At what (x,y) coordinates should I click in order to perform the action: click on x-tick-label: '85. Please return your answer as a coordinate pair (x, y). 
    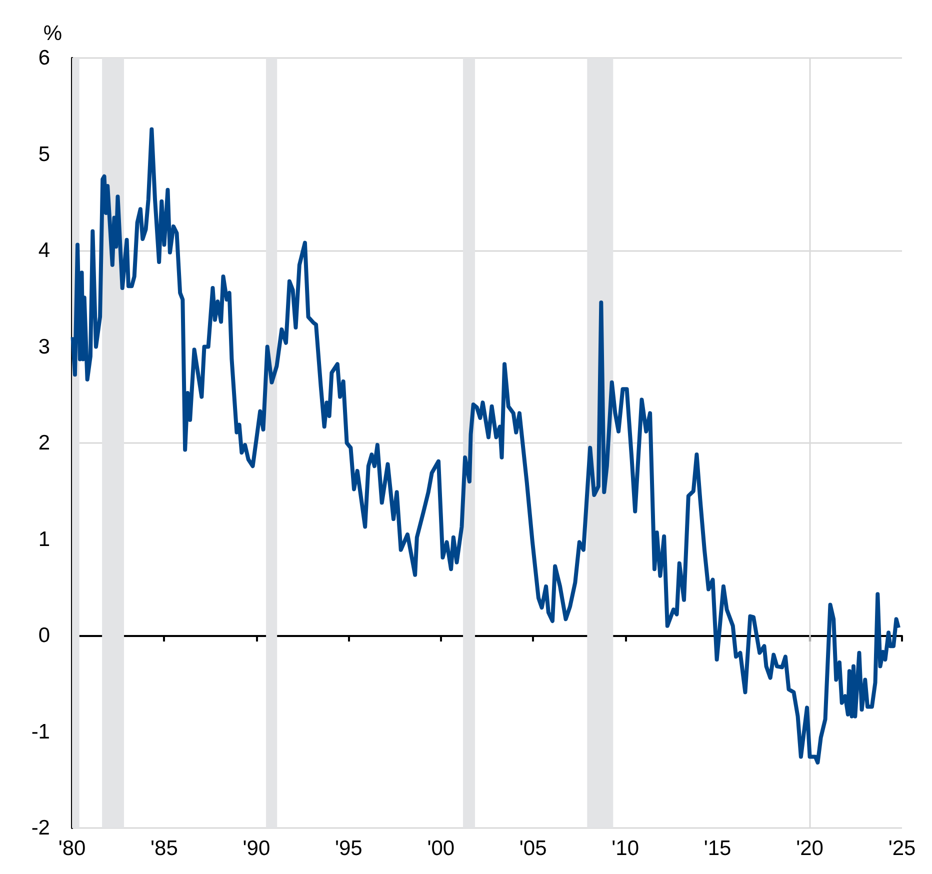
    Looking at the image, I should click on (164, 848).